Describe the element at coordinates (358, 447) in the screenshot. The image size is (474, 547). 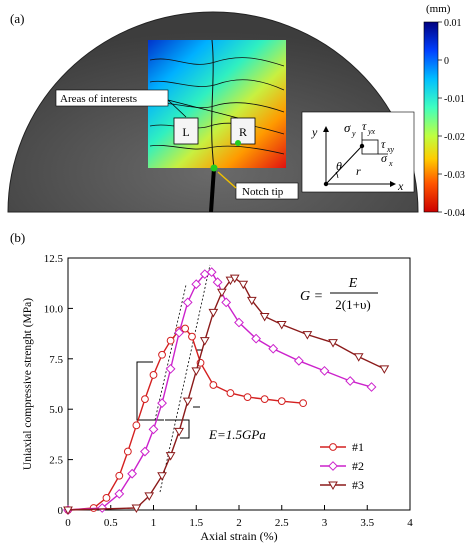
I see `legend-label: #1` at that location.